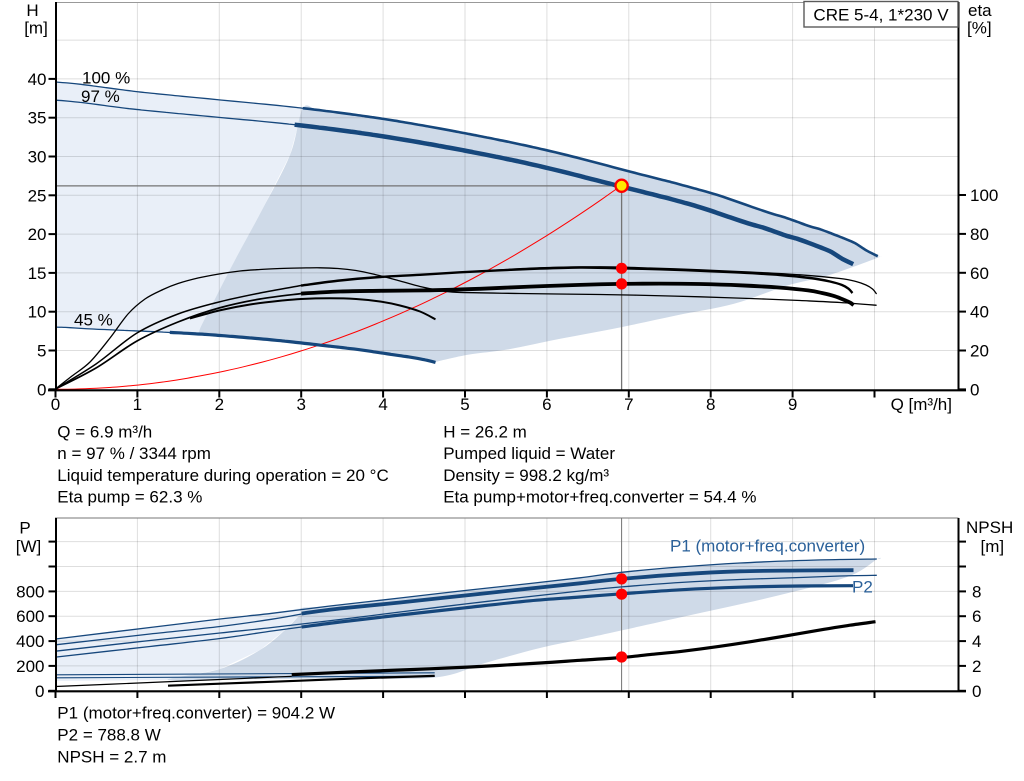  Describe the element at coordinates (108, 735) in the screenshot. I see `svg-text: P2 = 788.8 W` at that location.